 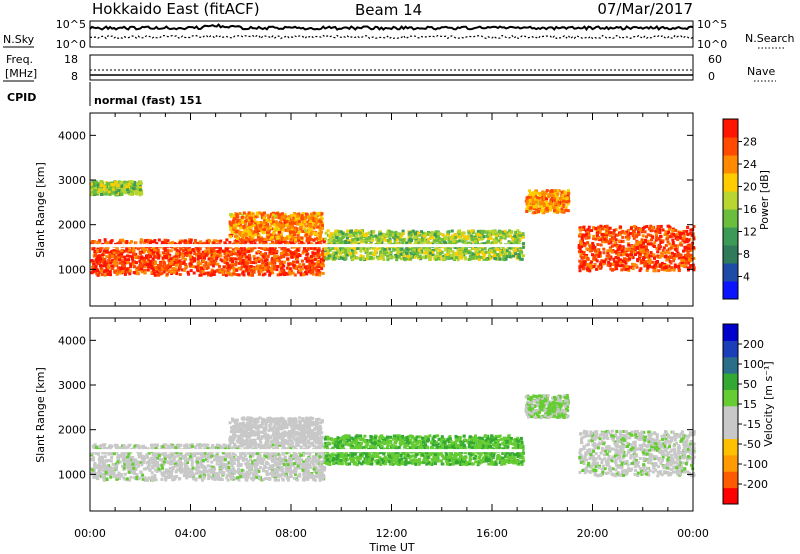 What do you see at coordinates (71, 59) in the screenshot?
I see `freq-tick-top: 18` at bounding box center [71, 59].